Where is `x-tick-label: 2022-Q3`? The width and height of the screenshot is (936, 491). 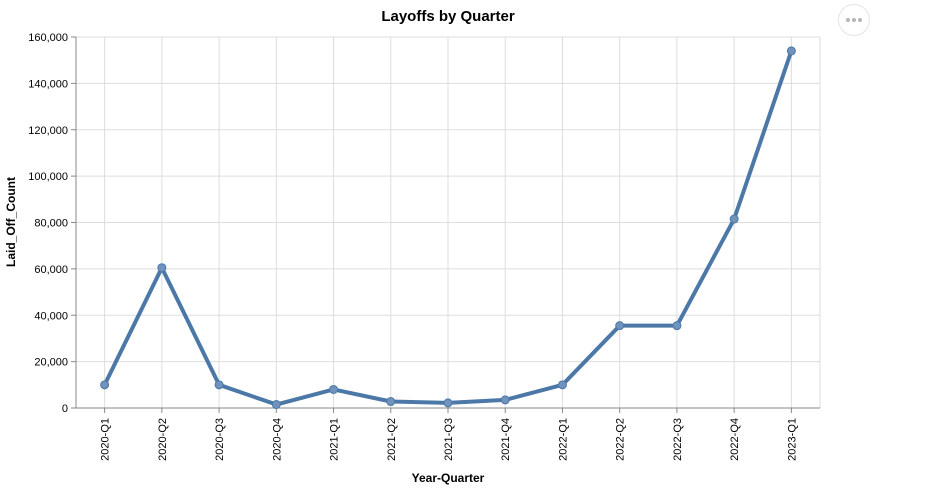
x-tick-label: 2022-Q3 is located at coordinates (678, 439).